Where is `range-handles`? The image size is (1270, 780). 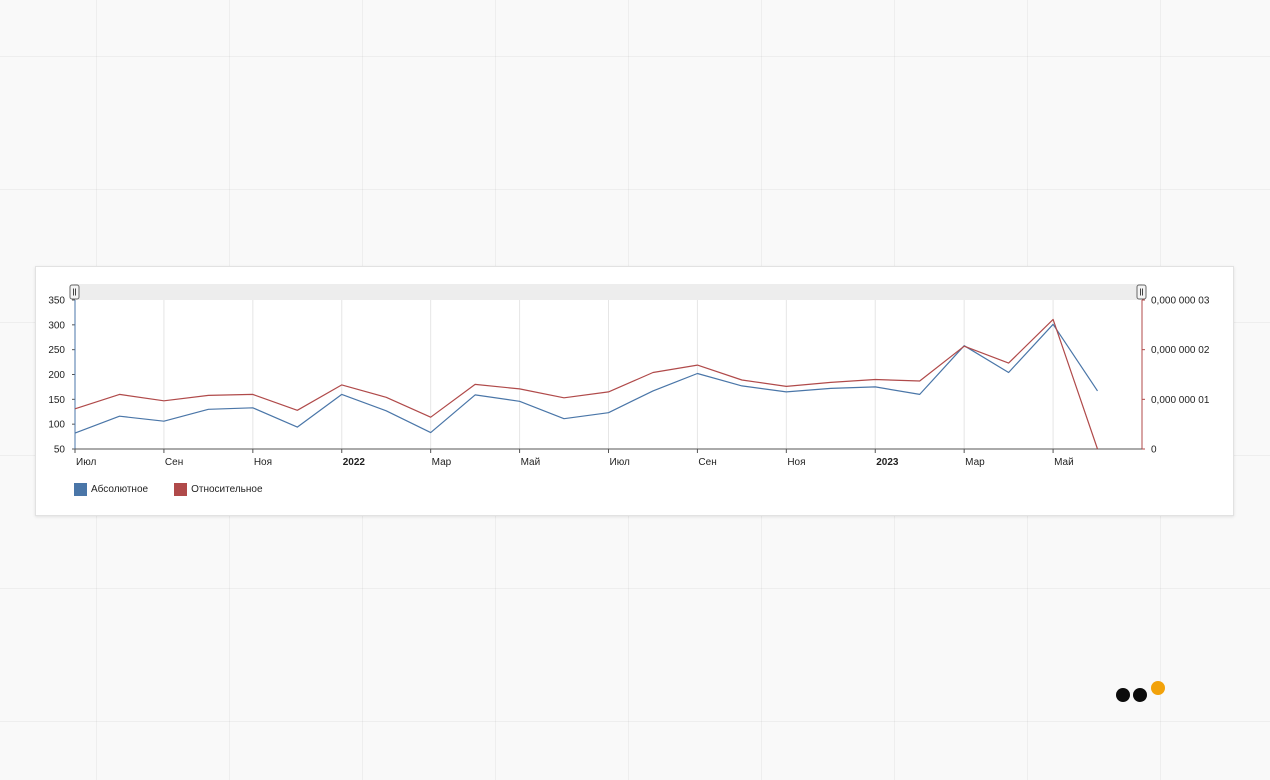
range-handles is located at coordinates (608, 292).